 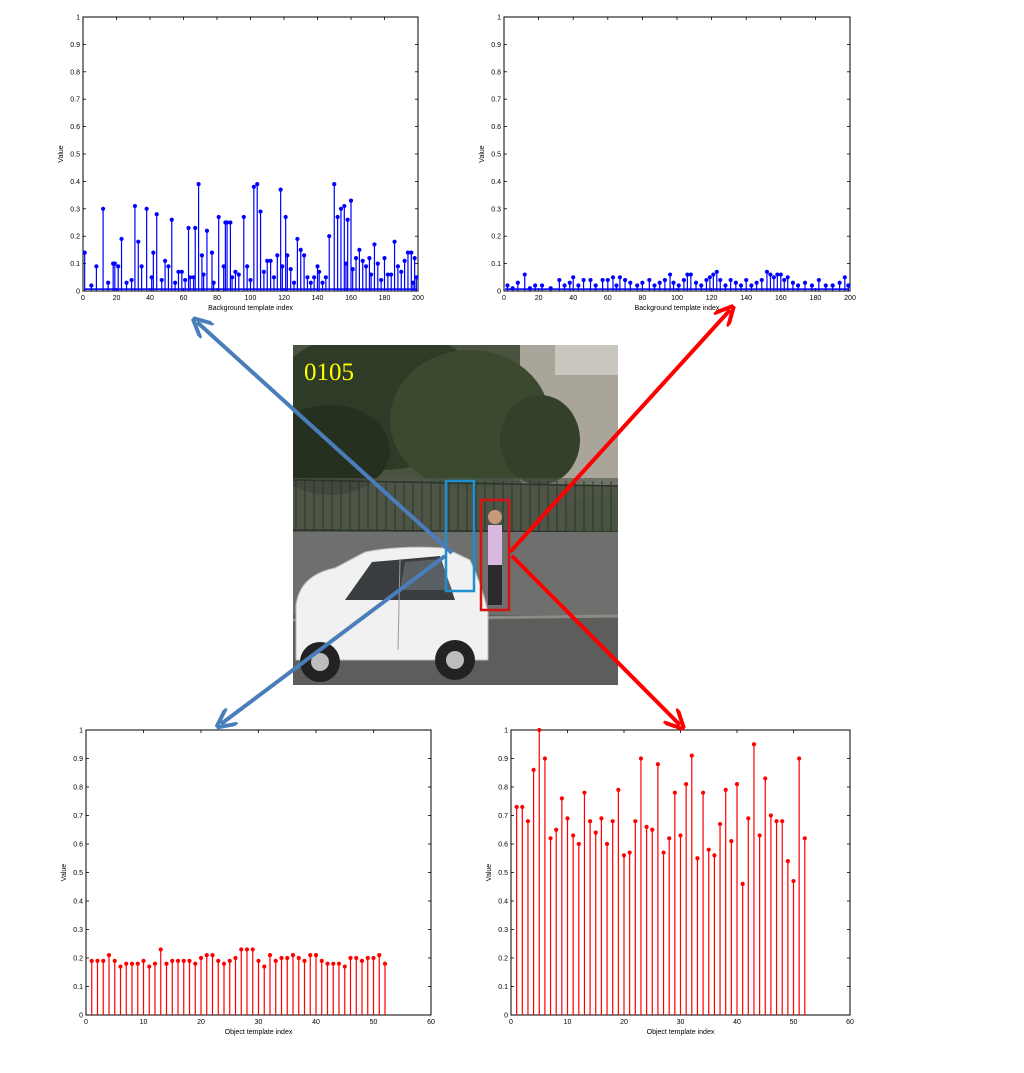 I want to click on y-axis-title: Value, so click(x=489, y=872).